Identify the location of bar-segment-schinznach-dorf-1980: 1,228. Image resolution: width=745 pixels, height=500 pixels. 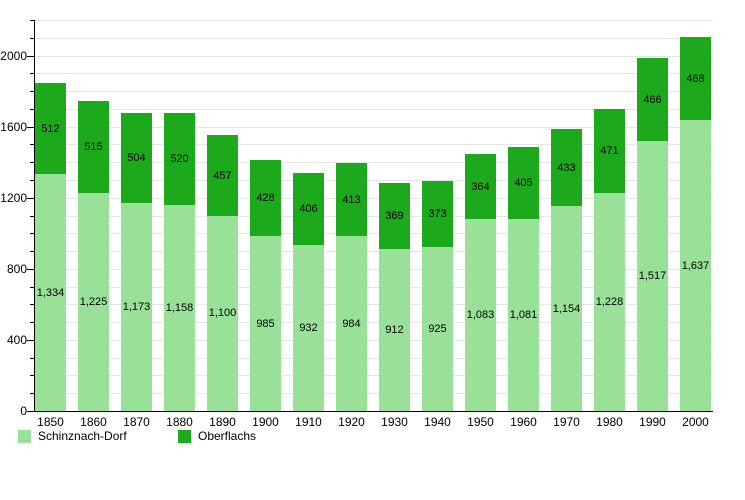
(609, 302).